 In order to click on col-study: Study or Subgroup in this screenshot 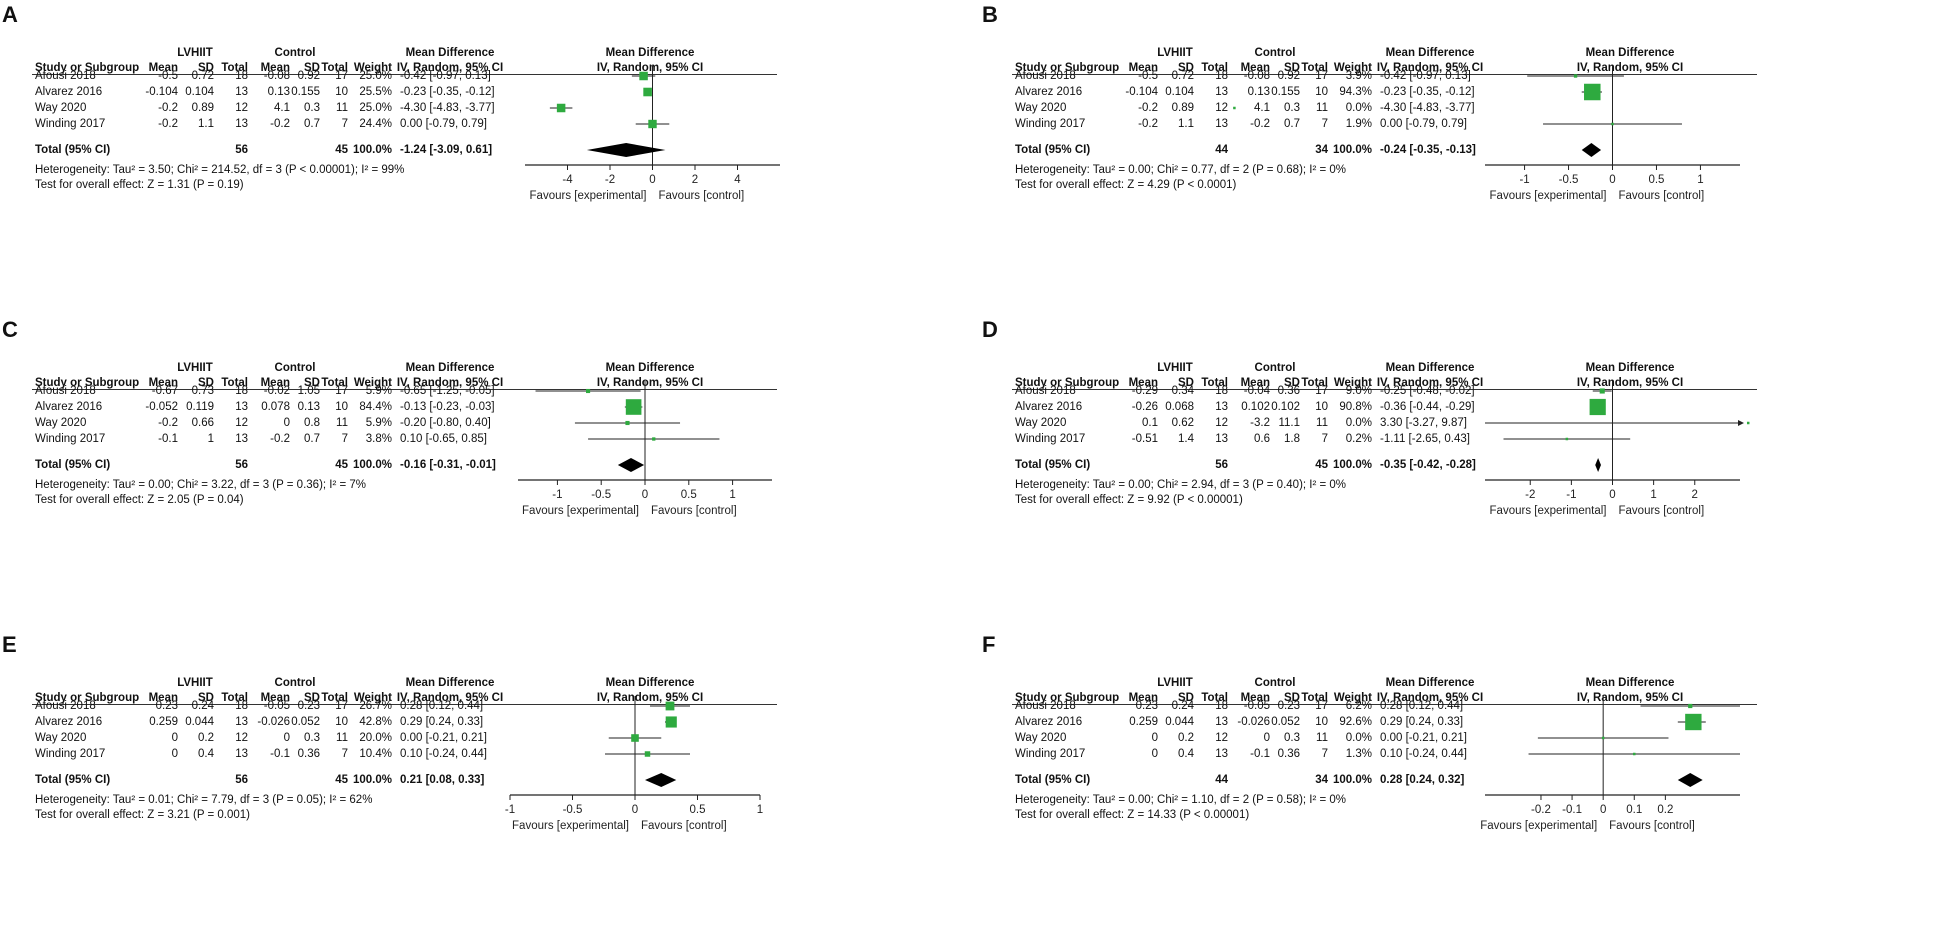, I will do `click(1067, 383)`.